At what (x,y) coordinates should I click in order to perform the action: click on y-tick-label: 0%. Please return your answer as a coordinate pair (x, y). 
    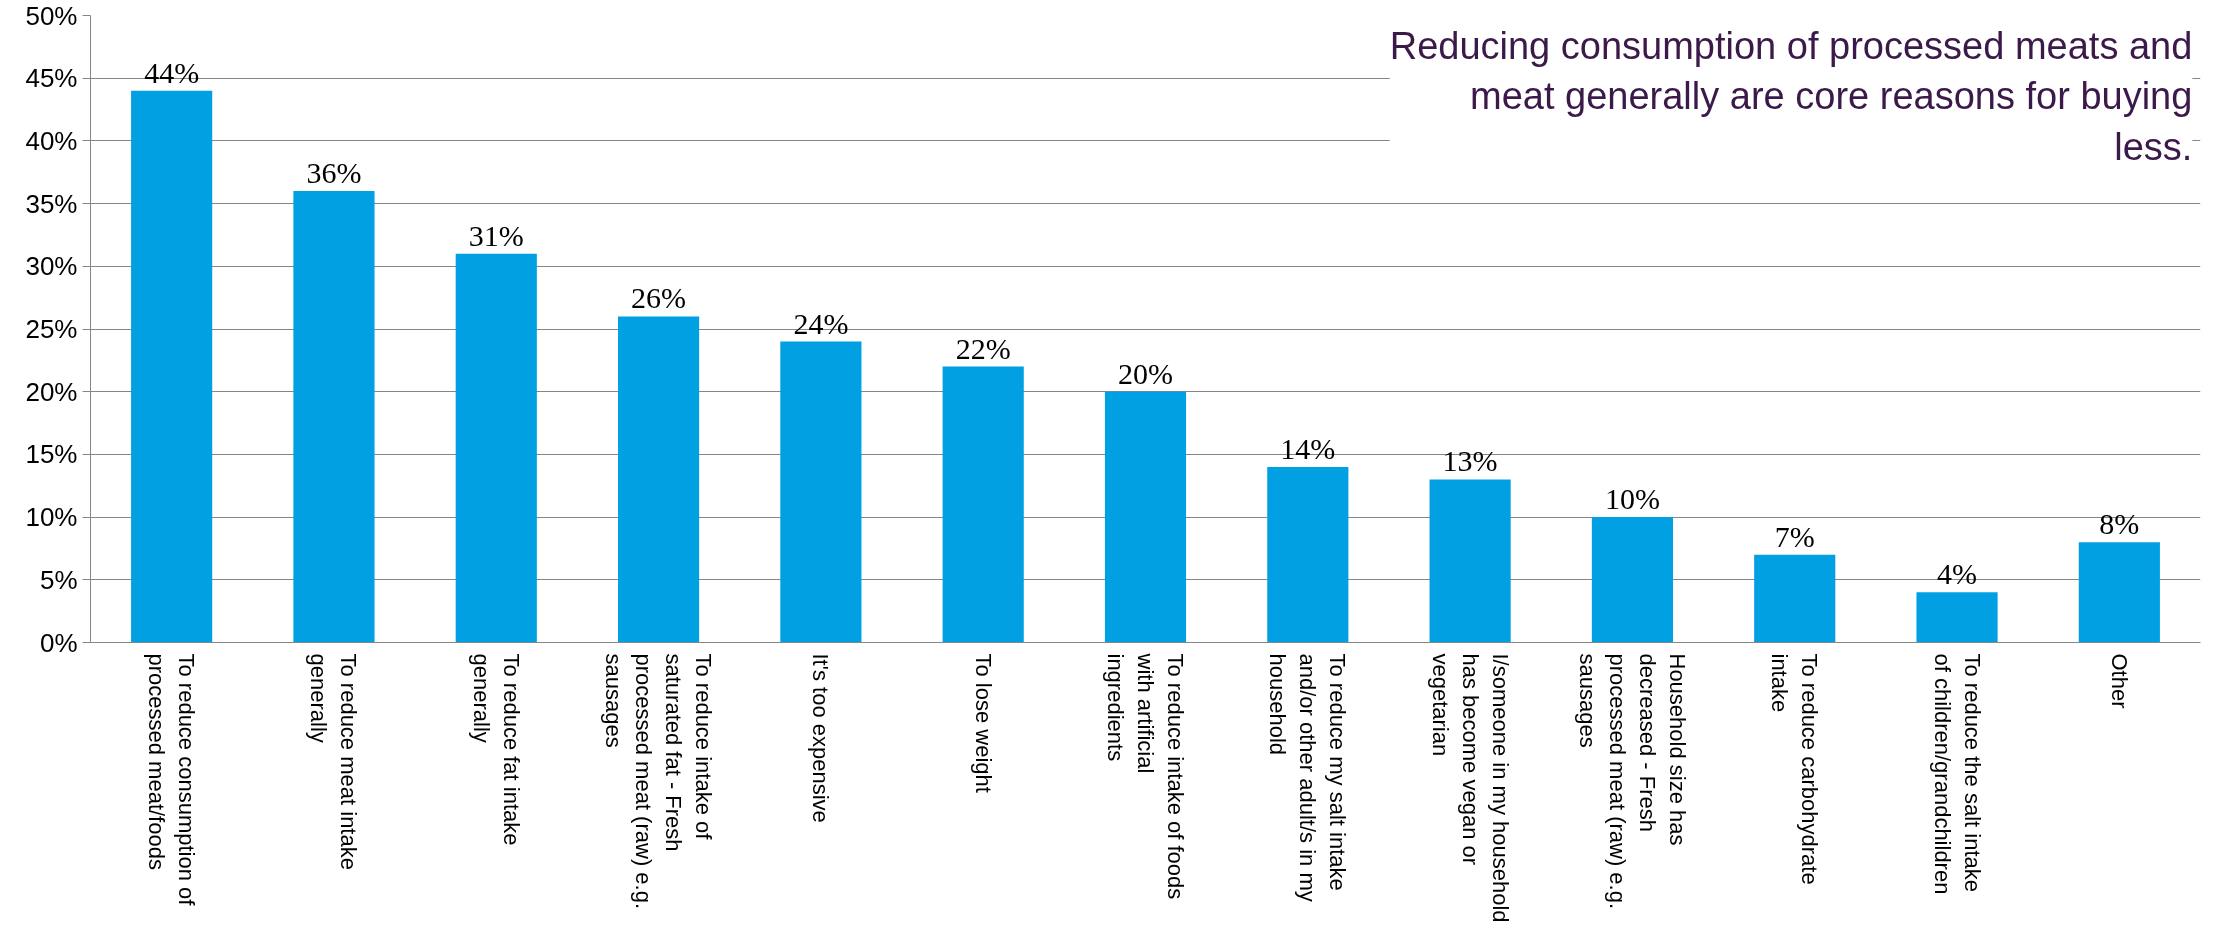
    Looking at the image, I should click on (58, 642).